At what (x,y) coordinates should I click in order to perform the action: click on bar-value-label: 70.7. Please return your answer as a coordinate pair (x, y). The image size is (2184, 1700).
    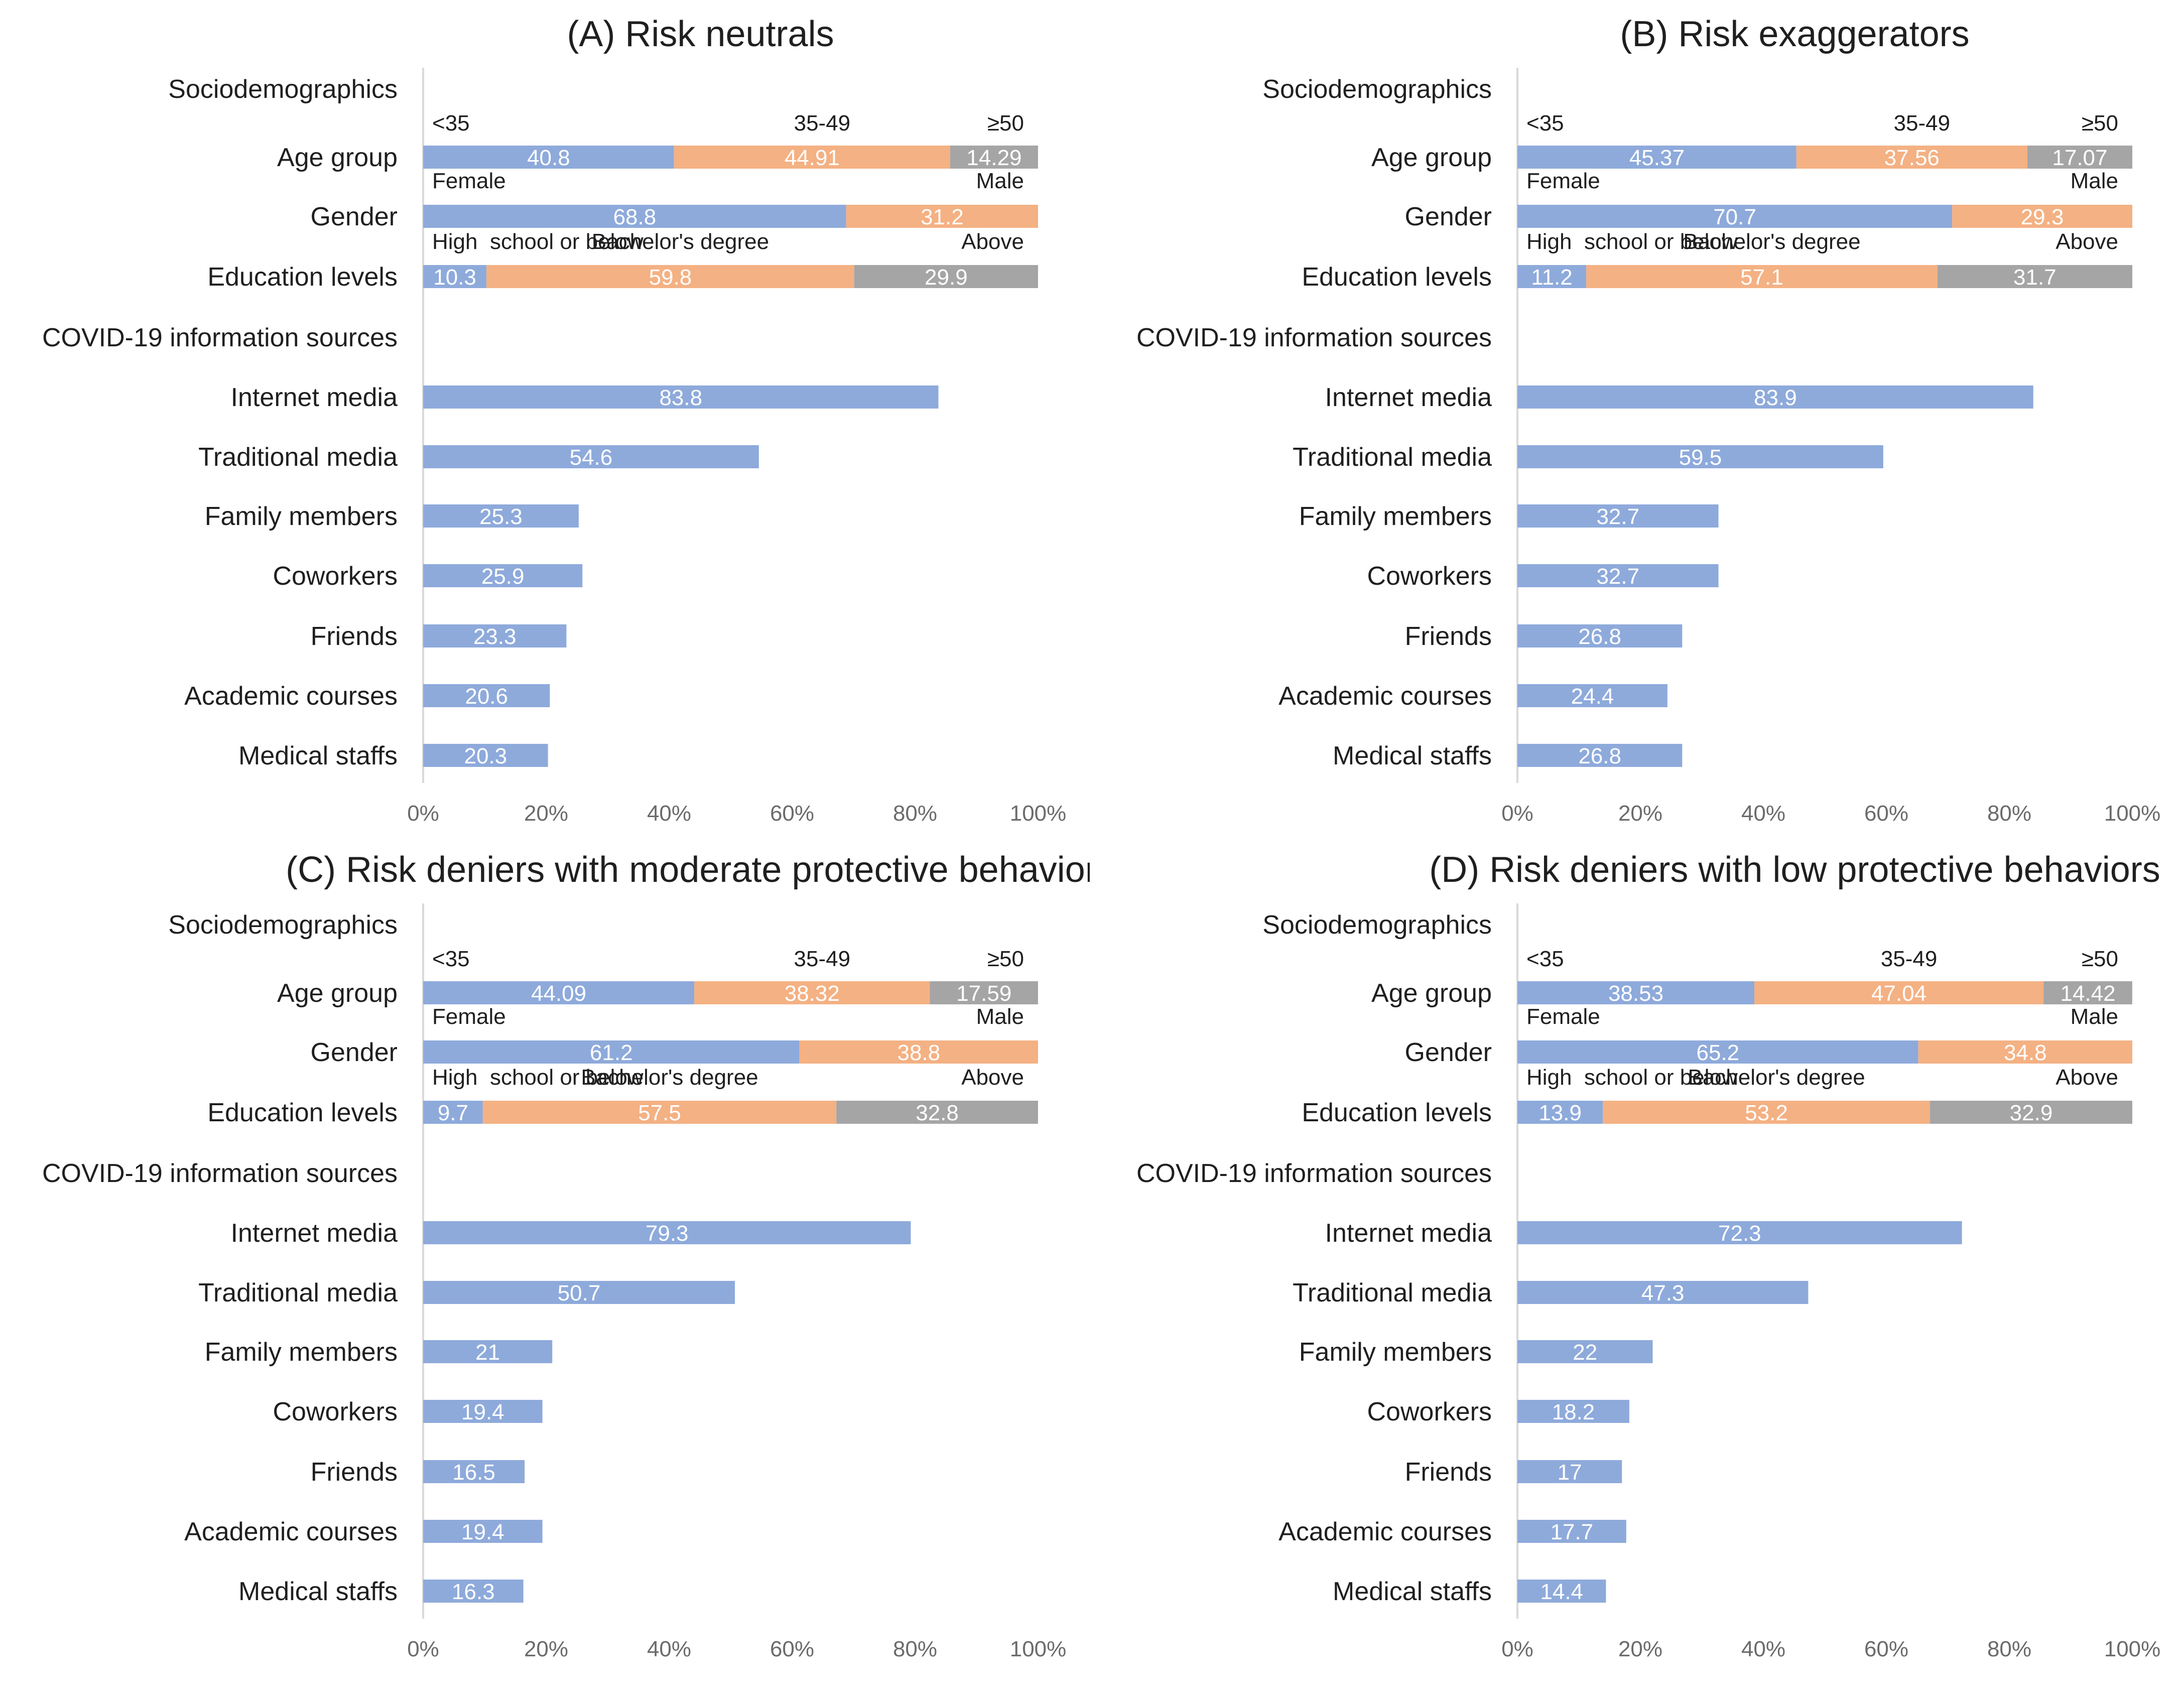
    Looking at the image, I should click on (1734, 217).